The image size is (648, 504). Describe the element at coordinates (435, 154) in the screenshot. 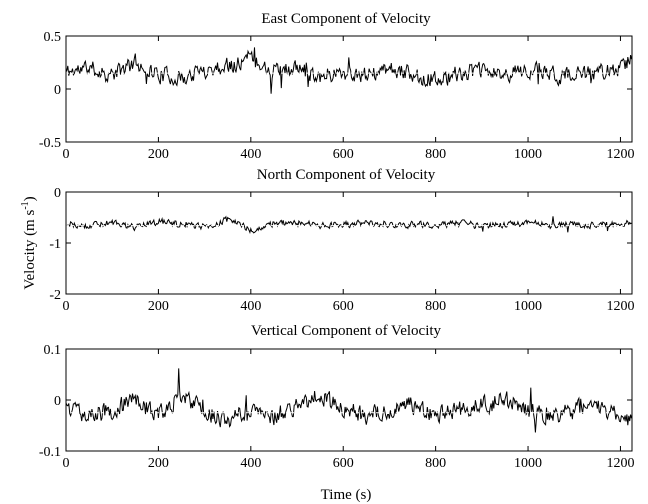

I see `chart-east-xtick-label: 800` at that location.